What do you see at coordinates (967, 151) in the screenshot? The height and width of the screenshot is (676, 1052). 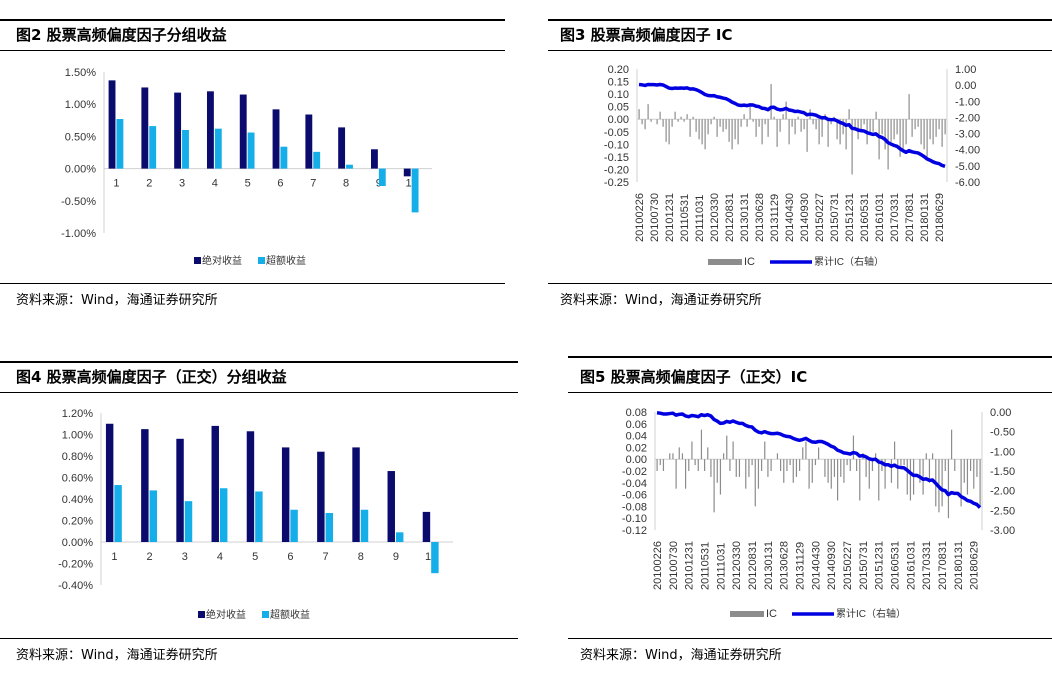 I see `fig3-right-tick: -4.00` at bounding box center [967, 151].